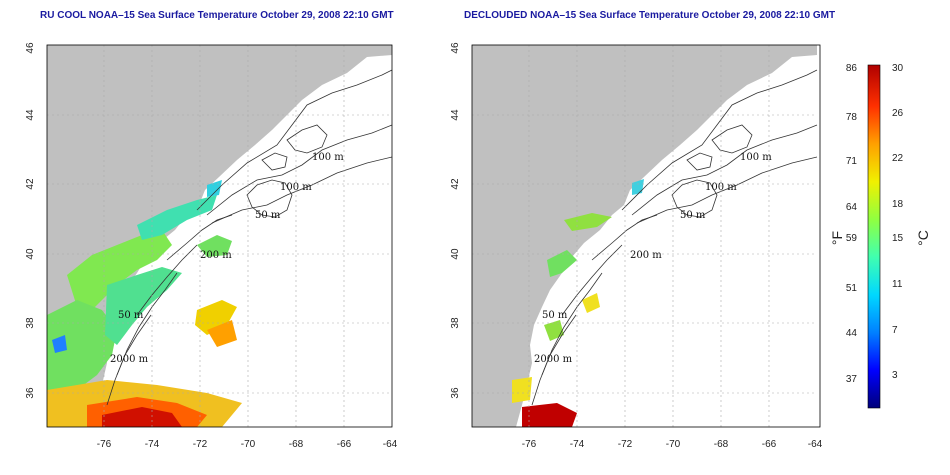 The width and height of the screenshot is (950, 475). What do you see at coordinates (455, 393) in the screenshot?
I see `right-y-tick: 36` at bounding box center [455, 393].